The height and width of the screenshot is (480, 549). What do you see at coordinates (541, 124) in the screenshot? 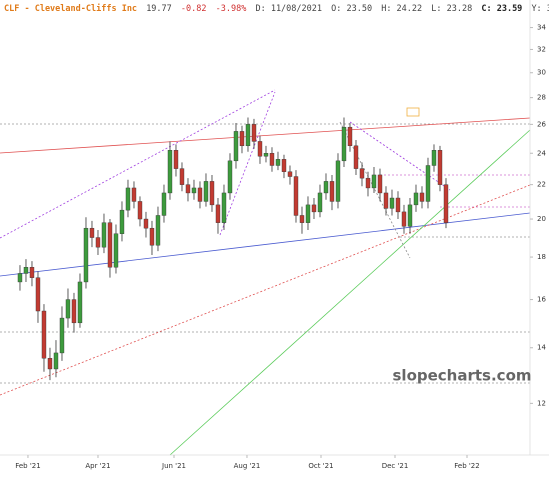
I see `y-tick-label: 26` at bounding box center [541, 124].